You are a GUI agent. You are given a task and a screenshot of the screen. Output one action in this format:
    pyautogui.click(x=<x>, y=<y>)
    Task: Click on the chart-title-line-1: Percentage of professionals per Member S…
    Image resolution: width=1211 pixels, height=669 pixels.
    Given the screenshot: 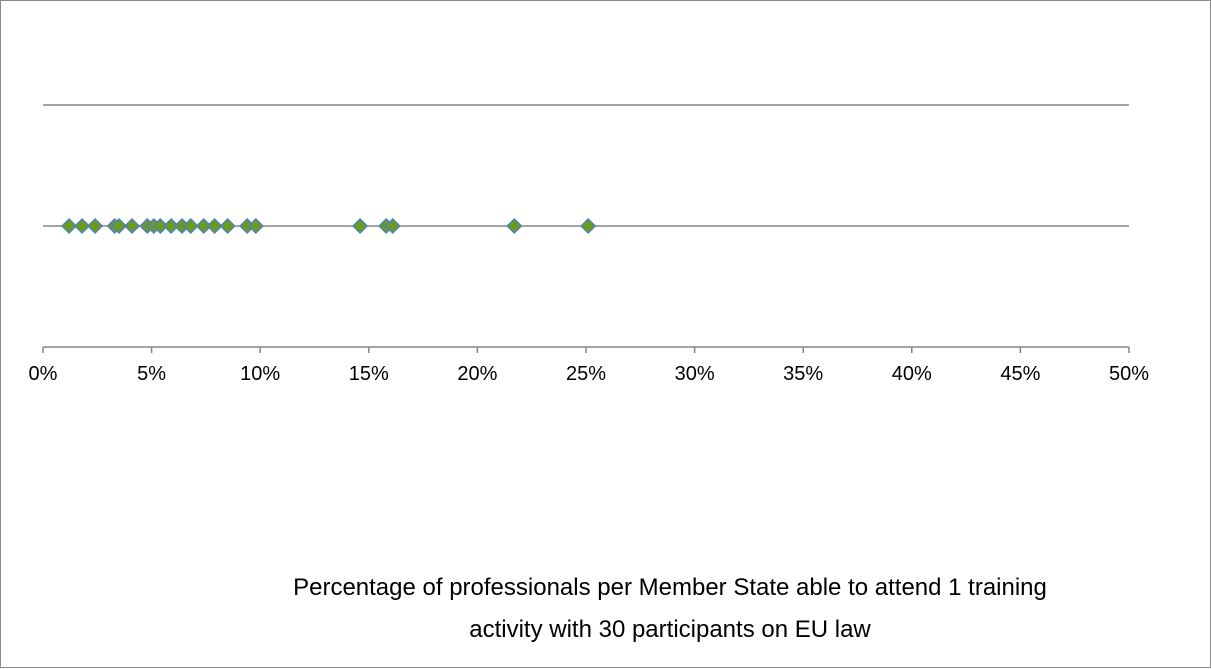 What is the action you would take?
    pyautogui.click(x=670, y=587)
    